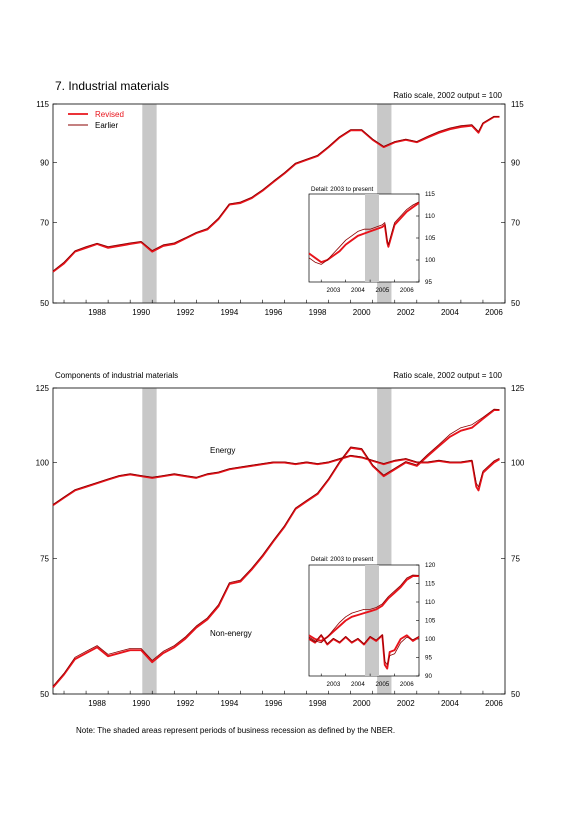 The width and height of the screenshot is (585, 820). What do you see at coordinates (430, 565) in the screenshot?
I see `y-tick-label: 120` at bounding box center [430, 565].